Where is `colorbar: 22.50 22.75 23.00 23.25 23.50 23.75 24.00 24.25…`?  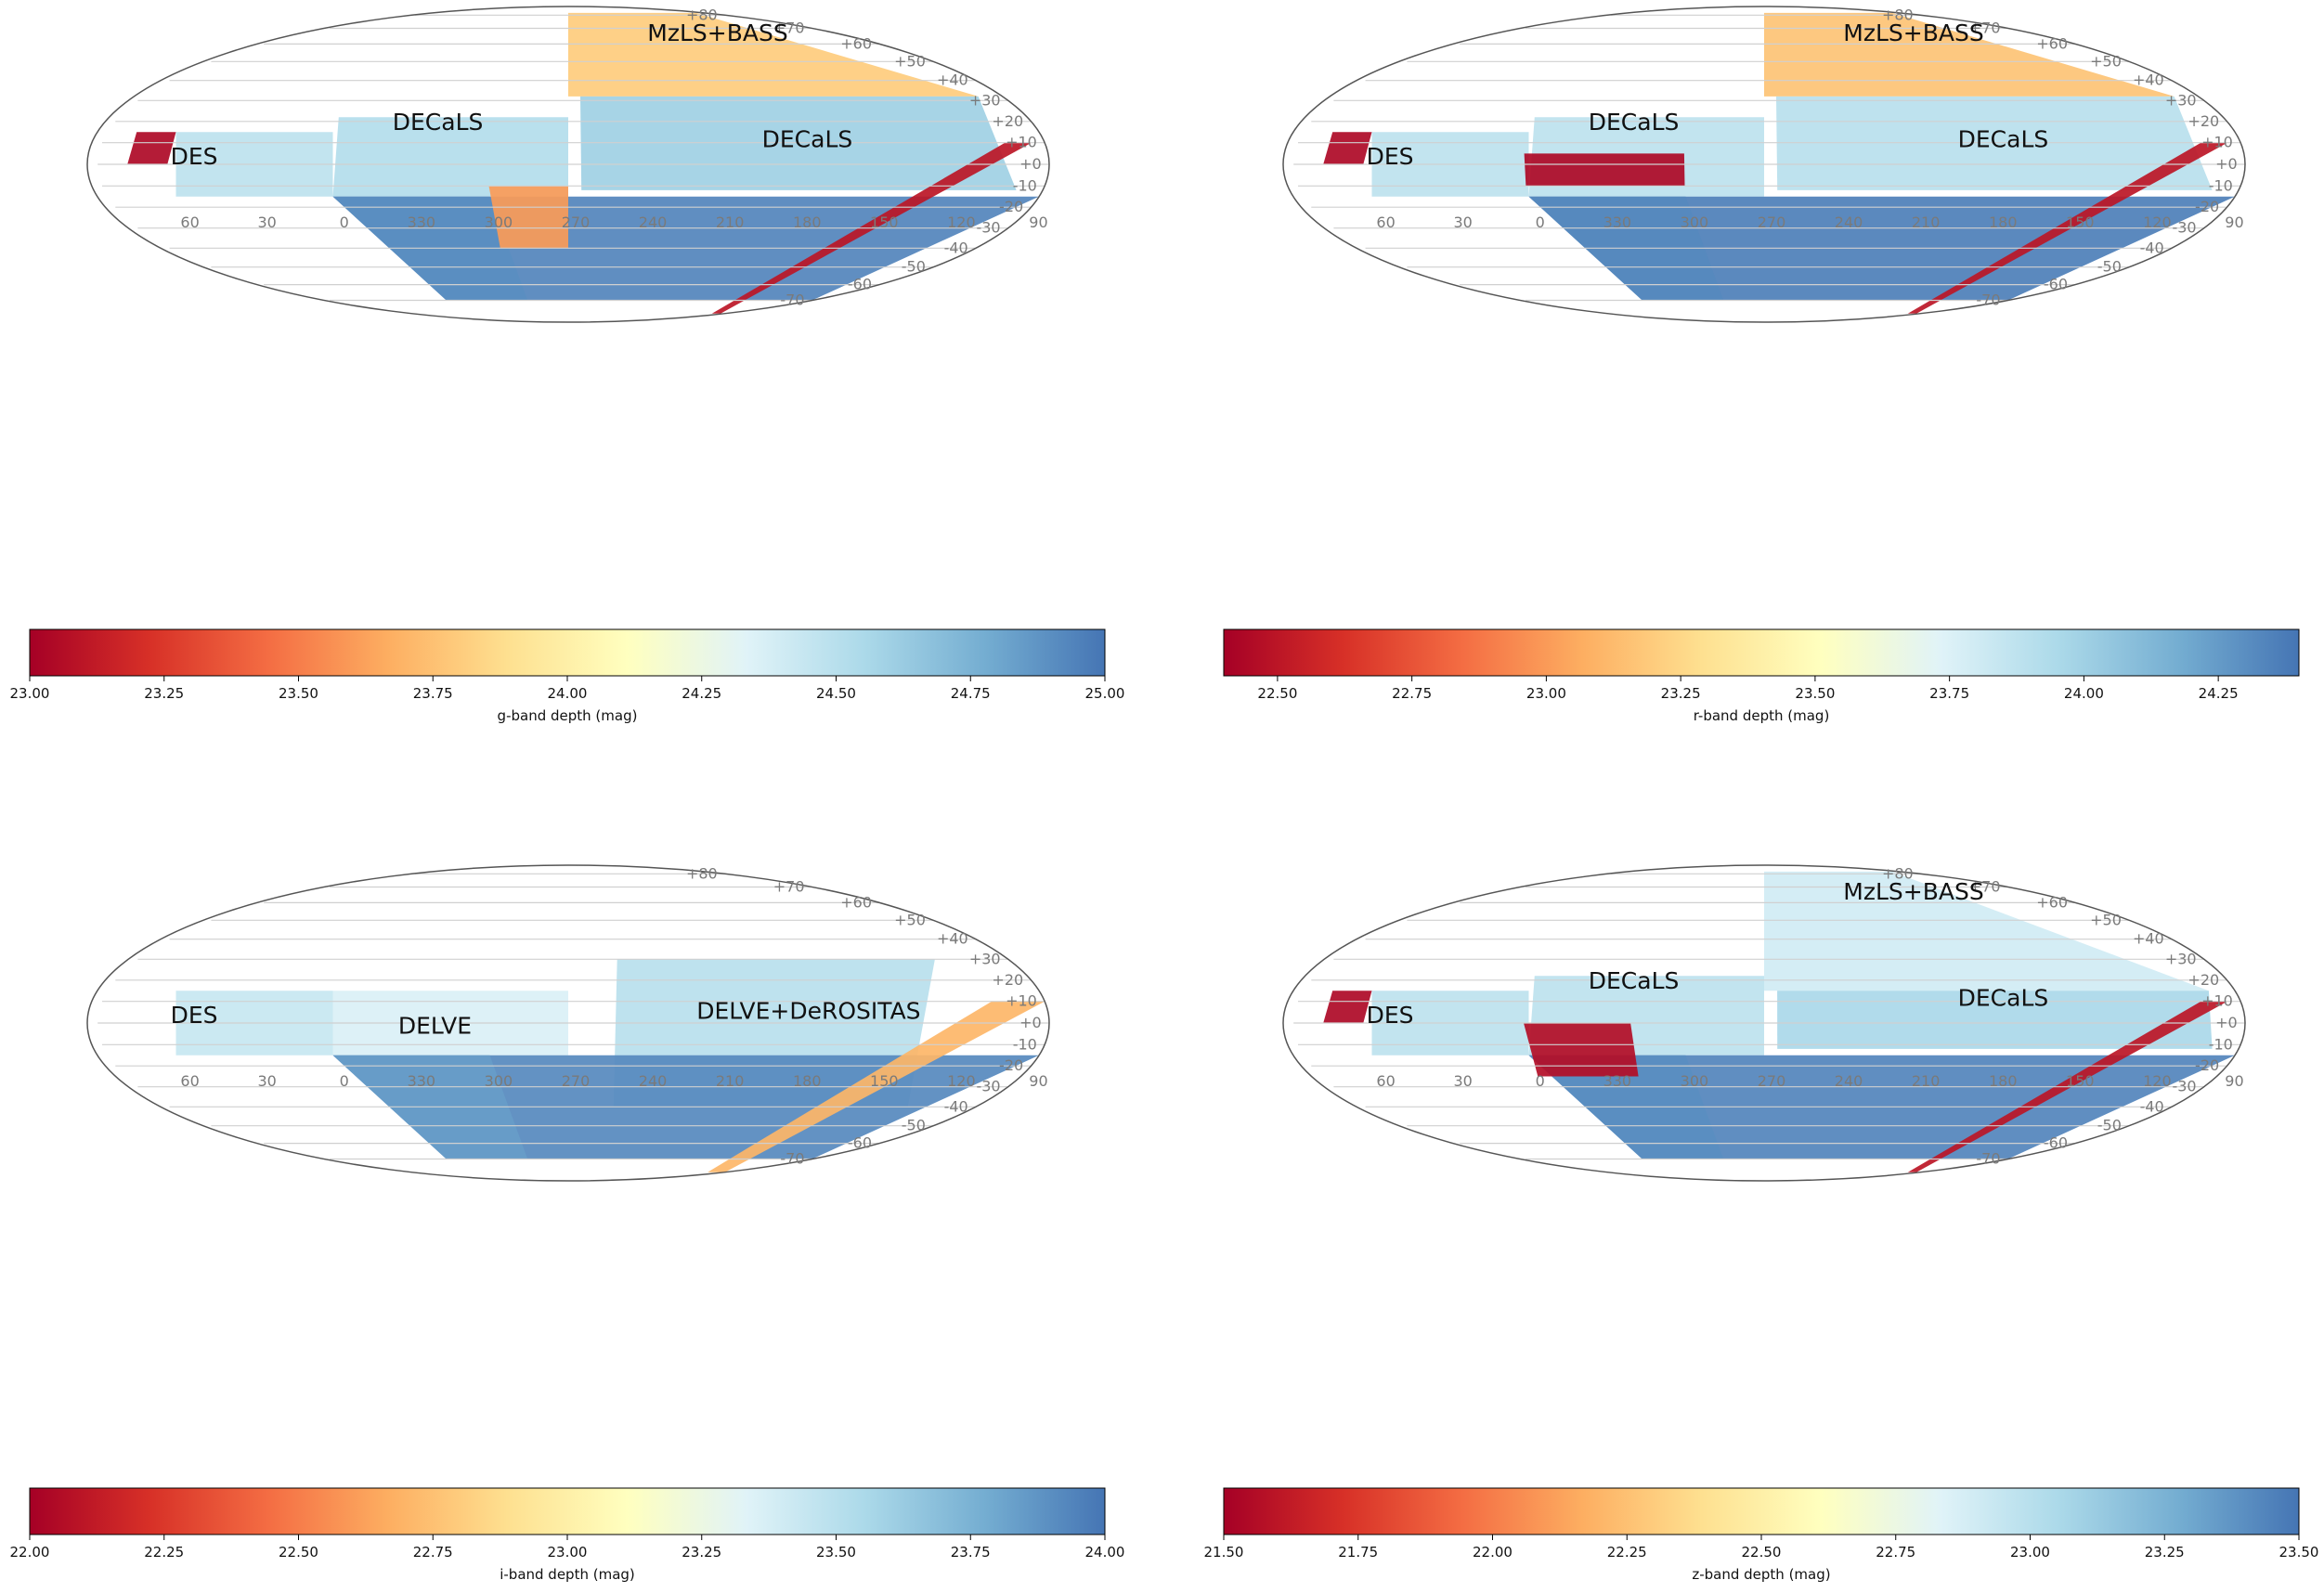
colorbar: 22.50 22.75 23.00 23.25 23.50 23.75 24.00 24.25… is located at coordinates (1761, 676).